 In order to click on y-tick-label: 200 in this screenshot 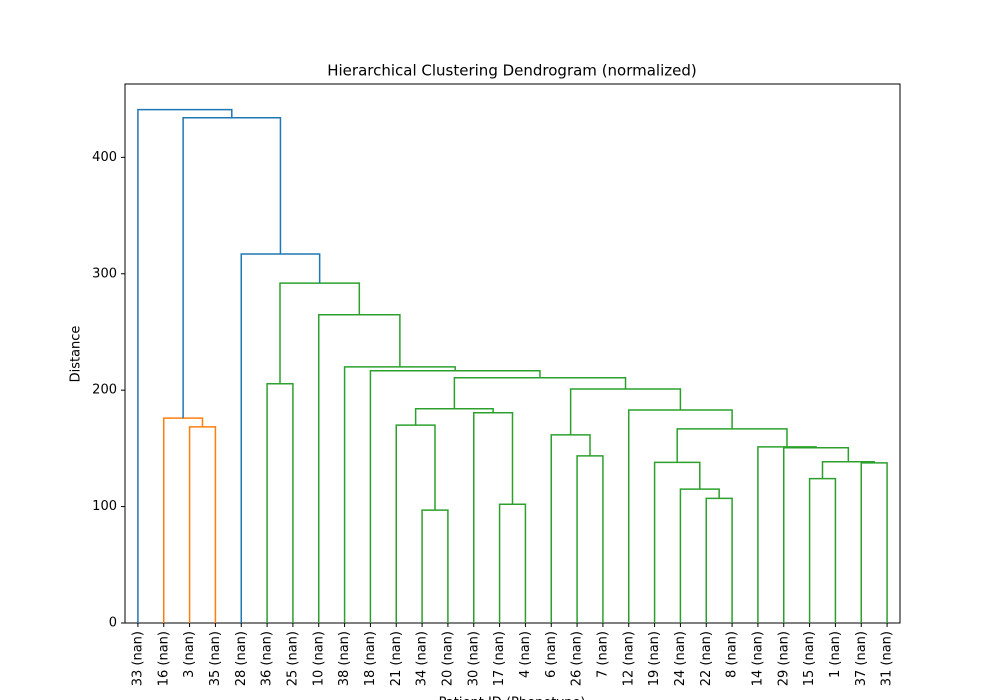, I will do `click(104, 390)`.